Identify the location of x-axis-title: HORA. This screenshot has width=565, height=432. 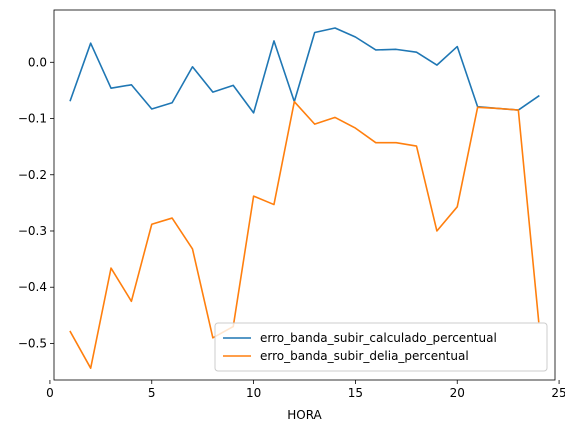
(304, 415).